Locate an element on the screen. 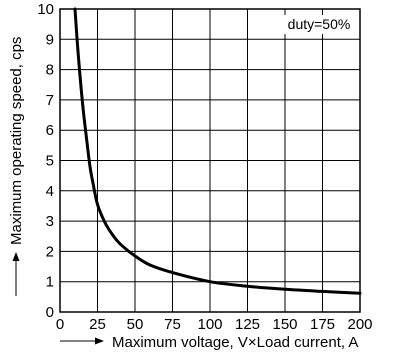 The width and height of the screenshot is (393, 354). y-tick-label: 0 is located at coordinates (50, 312).